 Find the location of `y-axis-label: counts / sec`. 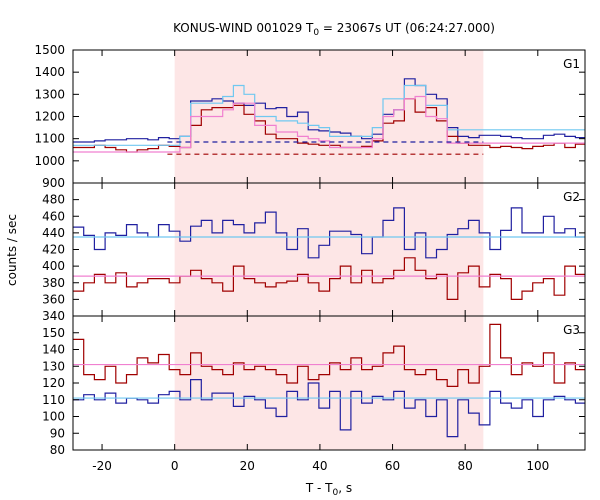

y-axis-label: counts / sec is located at coordinates (12, 250).